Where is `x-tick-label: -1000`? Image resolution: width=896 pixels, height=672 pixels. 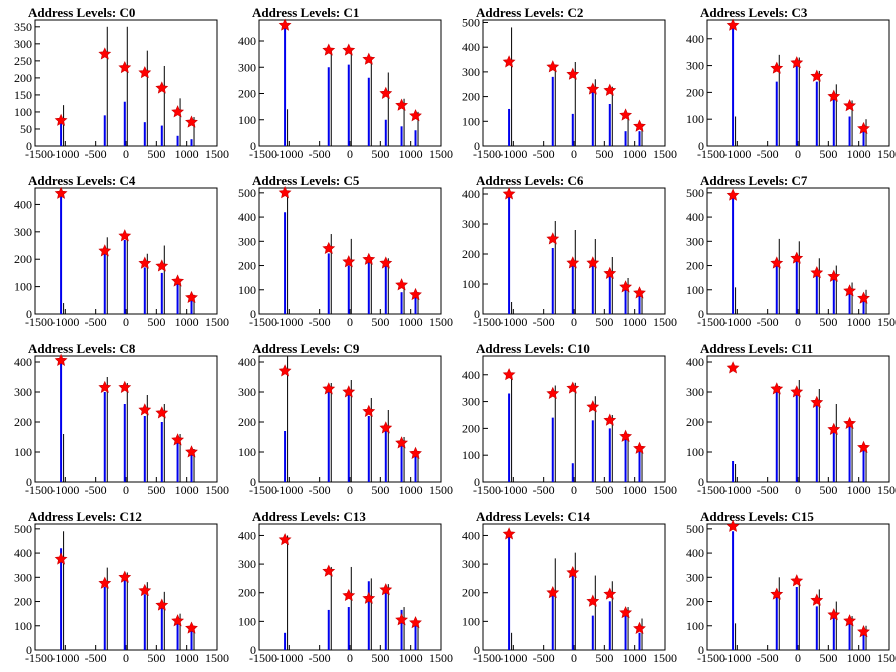 x-tick-label: -1000 is located at coordinates (737, 658).